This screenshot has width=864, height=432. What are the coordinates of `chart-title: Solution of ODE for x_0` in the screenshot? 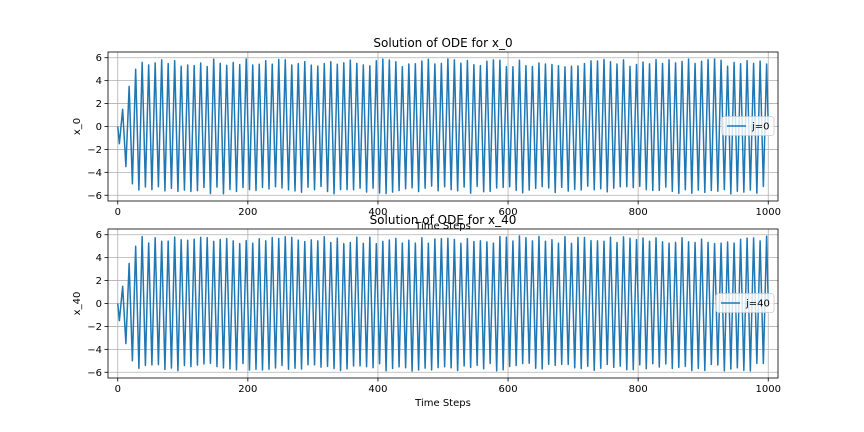 It's located at (442, 43).